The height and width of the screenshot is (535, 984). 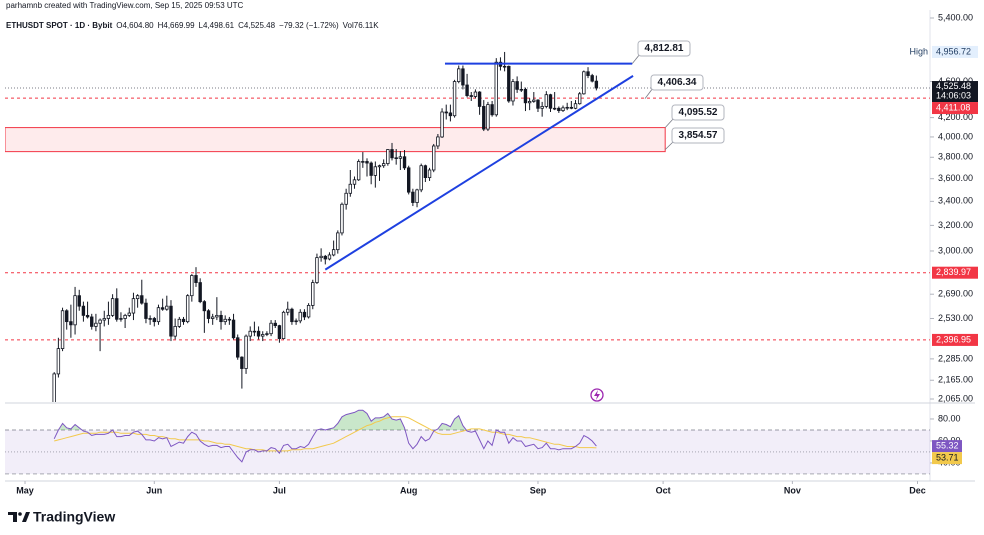 I want to click on x-tick-label: May, so click(x=25, y=490).